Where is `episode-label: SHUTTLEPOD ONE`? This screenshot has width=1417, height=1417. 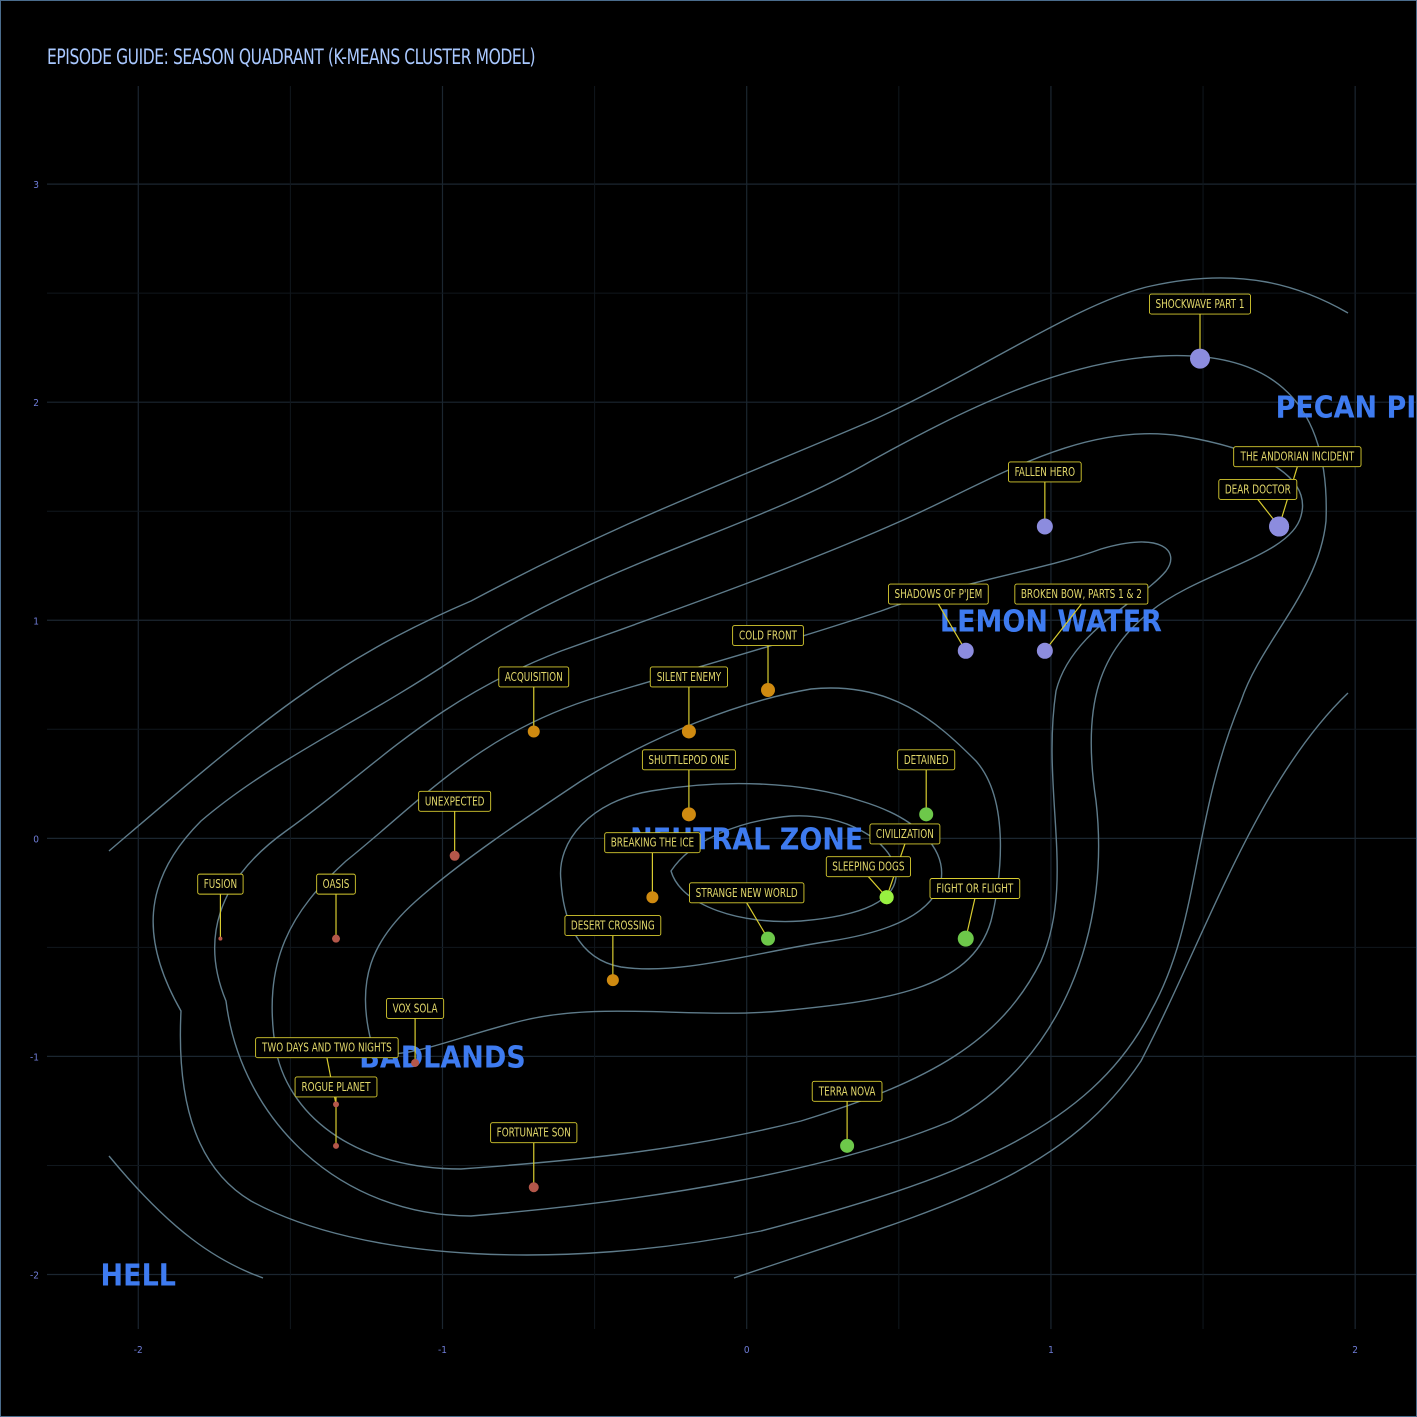 episode-label: SHUTTLEPOD ONE is located at coordinates (688, 760).